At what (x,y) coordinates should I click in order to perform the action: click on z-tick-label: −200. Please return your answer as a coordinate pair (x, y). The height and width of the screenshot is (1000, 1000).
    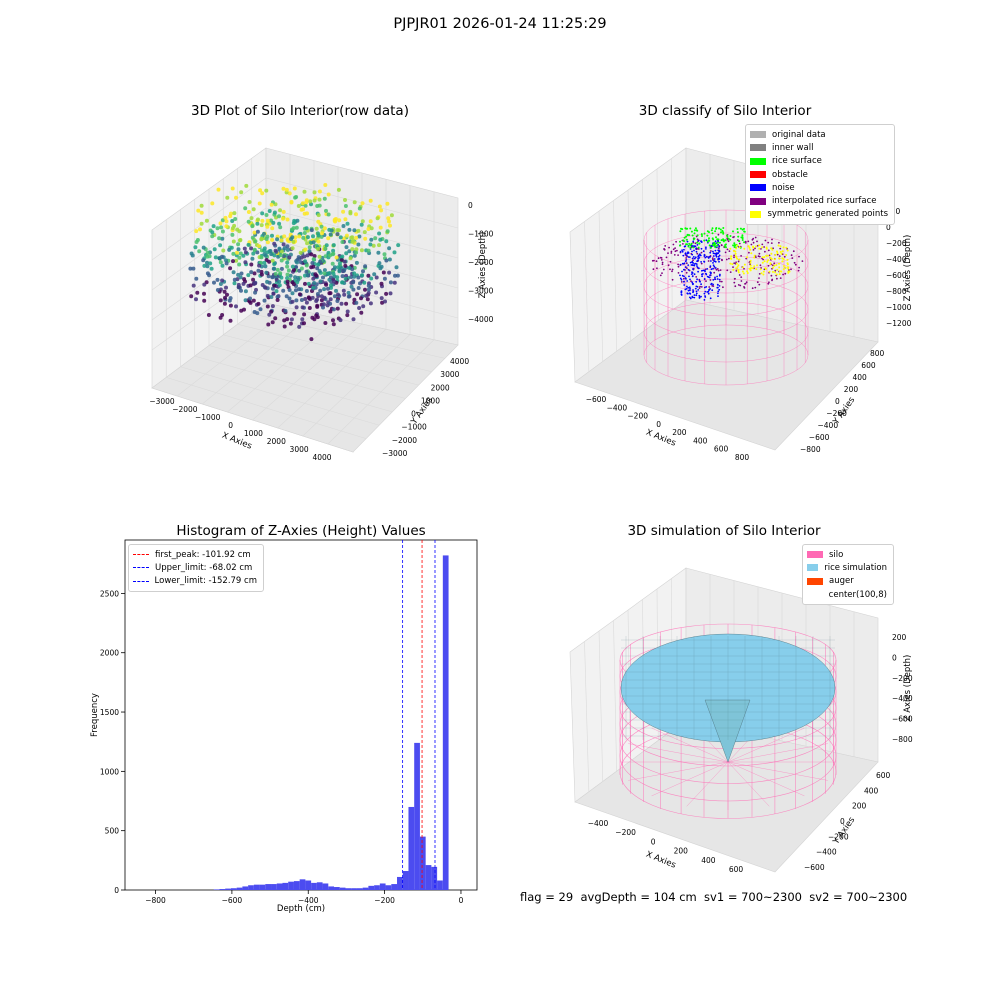
    Looking at the image, I should click on (902, 678).